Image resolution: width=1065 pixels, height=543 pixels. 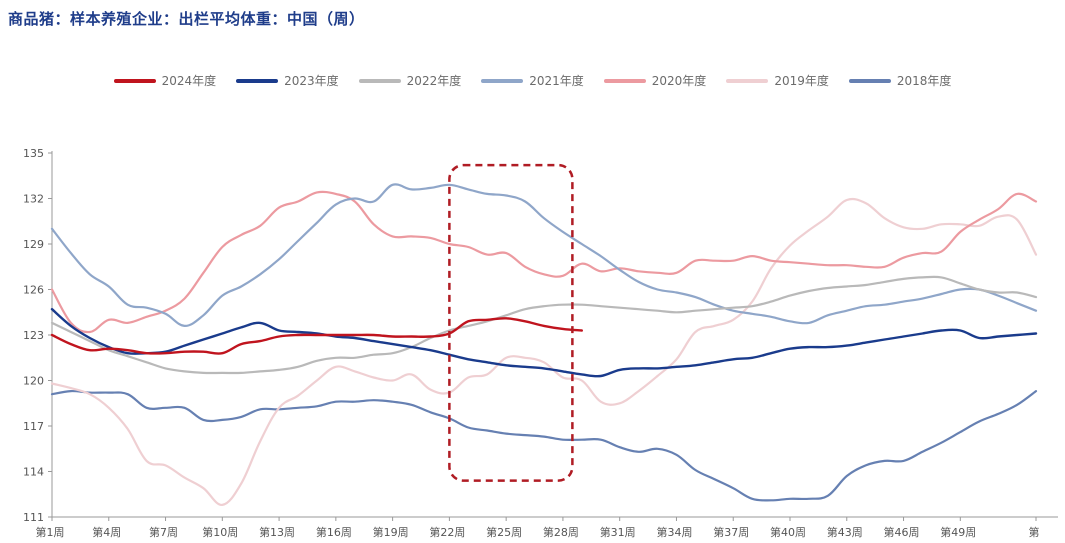 I want to click on x-tick-label: 第4周, so click(x=106, y=532).